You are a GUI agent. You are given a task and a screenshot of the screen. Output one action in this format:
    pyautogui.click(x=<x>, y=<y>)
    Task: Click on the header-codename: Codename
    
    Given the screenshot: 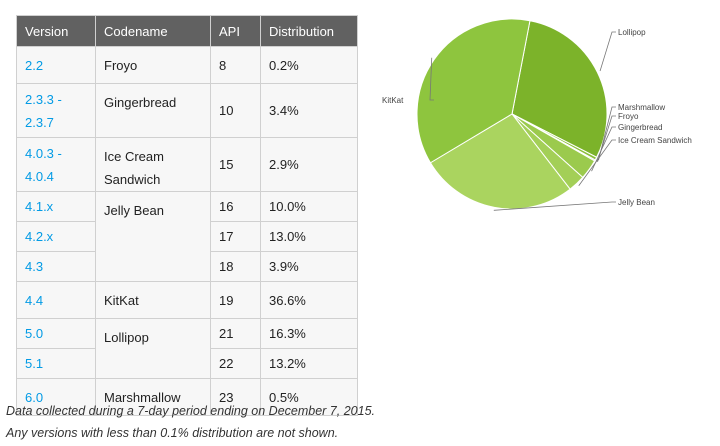 What is the action you would take?
    pyautogui.click(x=153, y=31)
    